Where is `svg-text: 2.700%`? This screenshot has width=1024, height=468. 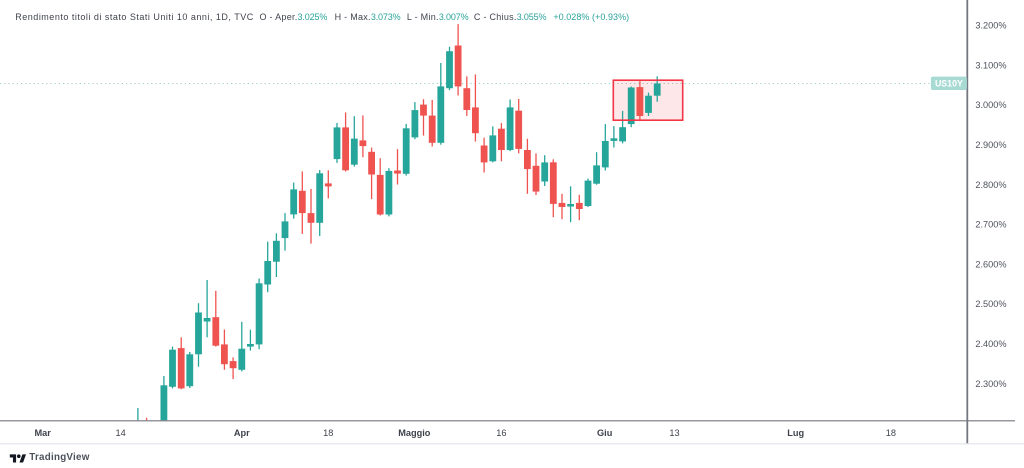 svg-text: 2.700% is located at coordinates (990, 225).